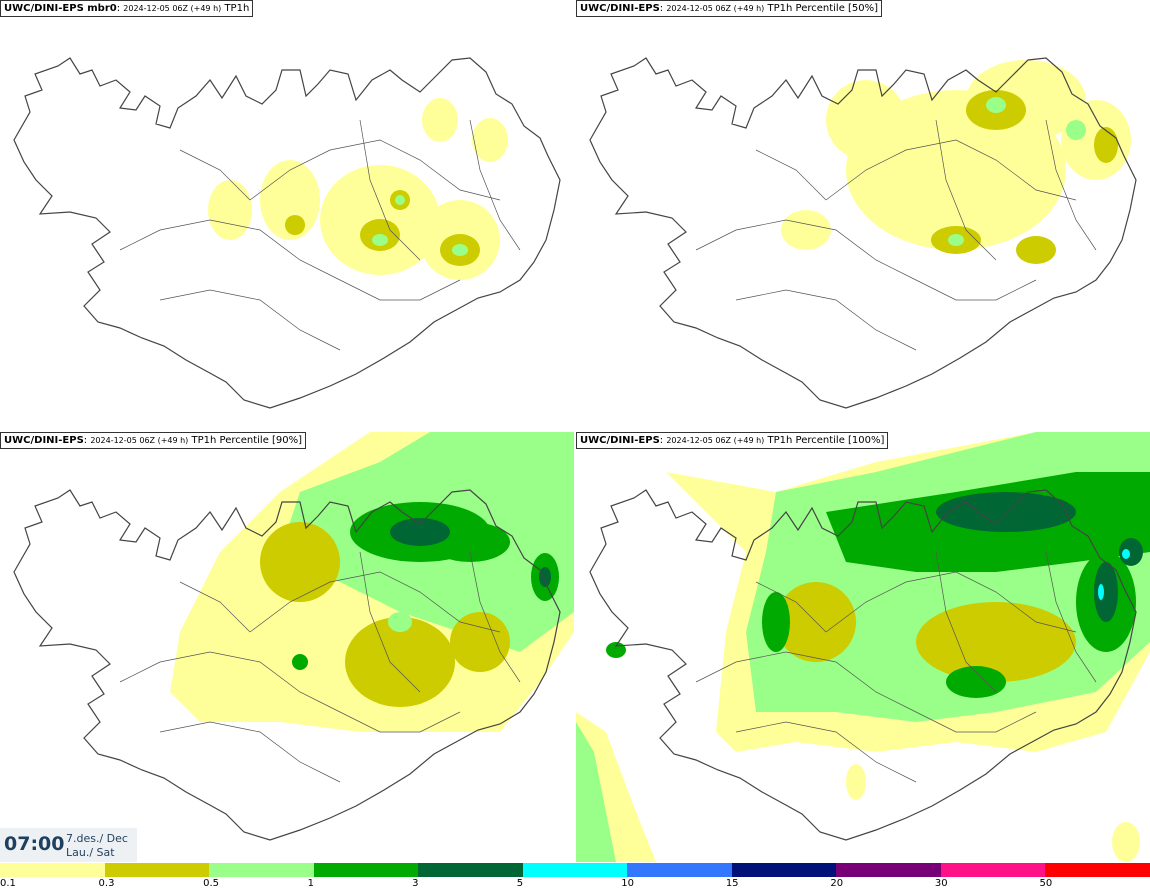 Image resolution: width=1150 pixels, height=891 pixels. Describe the element at coordinates (310, 883) in the screenshot. I see `colorbar-tick-label: 1` at that location.